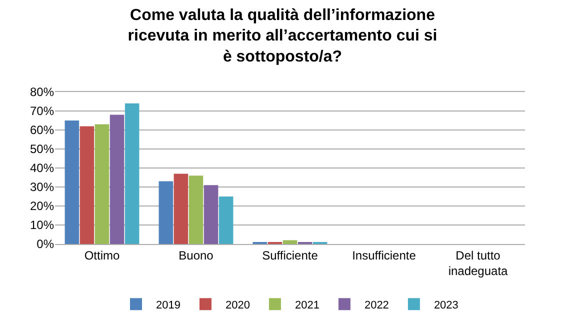 The width and height of the screenshot is (565, 330). What do you see at coordinates (42, 111) in the screenshot?
I see `y-tick-label: 70%` at bounding box center [42, 111].